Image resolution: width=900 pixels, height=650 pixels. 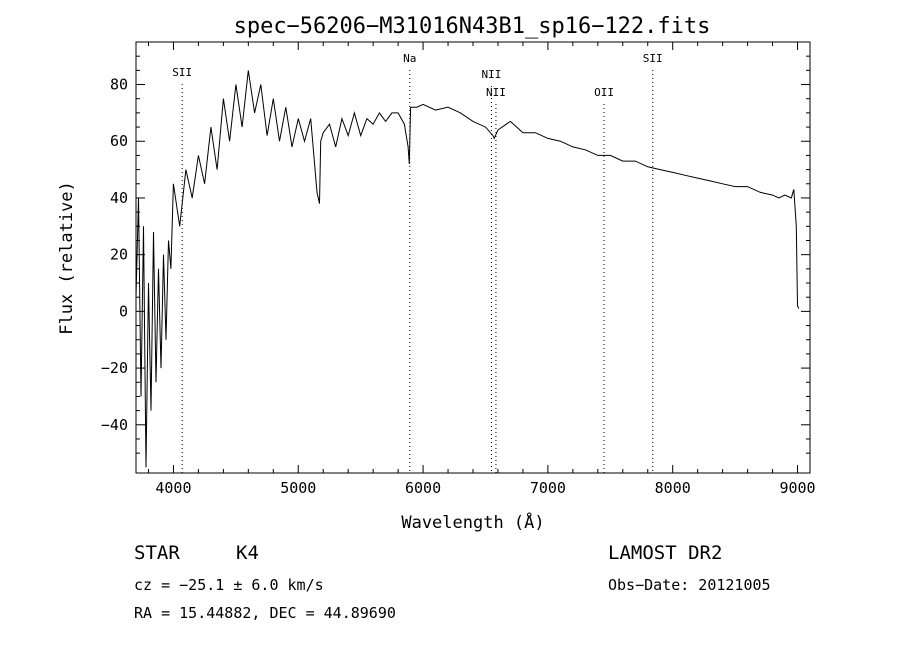 I want to click on y-axis-label: Flux (relative), so click(x=67, y=258).